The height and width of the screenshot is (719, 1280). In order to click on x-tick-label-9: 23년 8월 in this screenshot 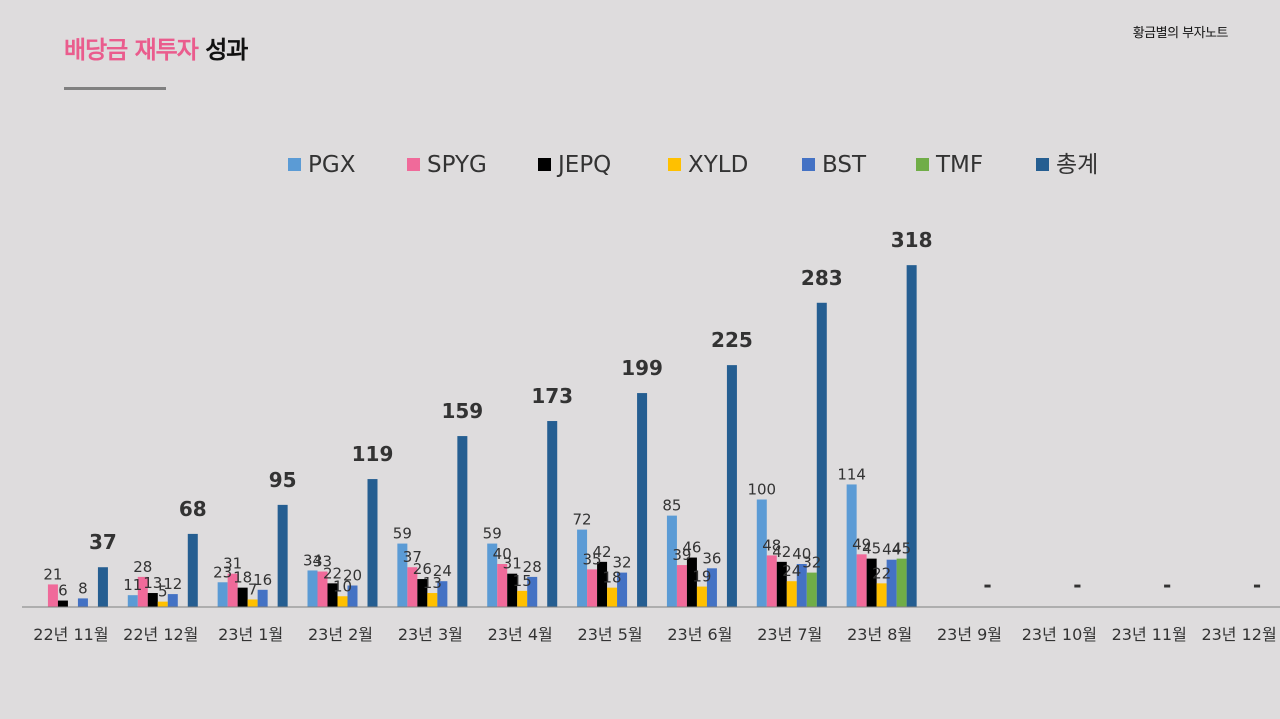, I will do `click(879, 634)`.